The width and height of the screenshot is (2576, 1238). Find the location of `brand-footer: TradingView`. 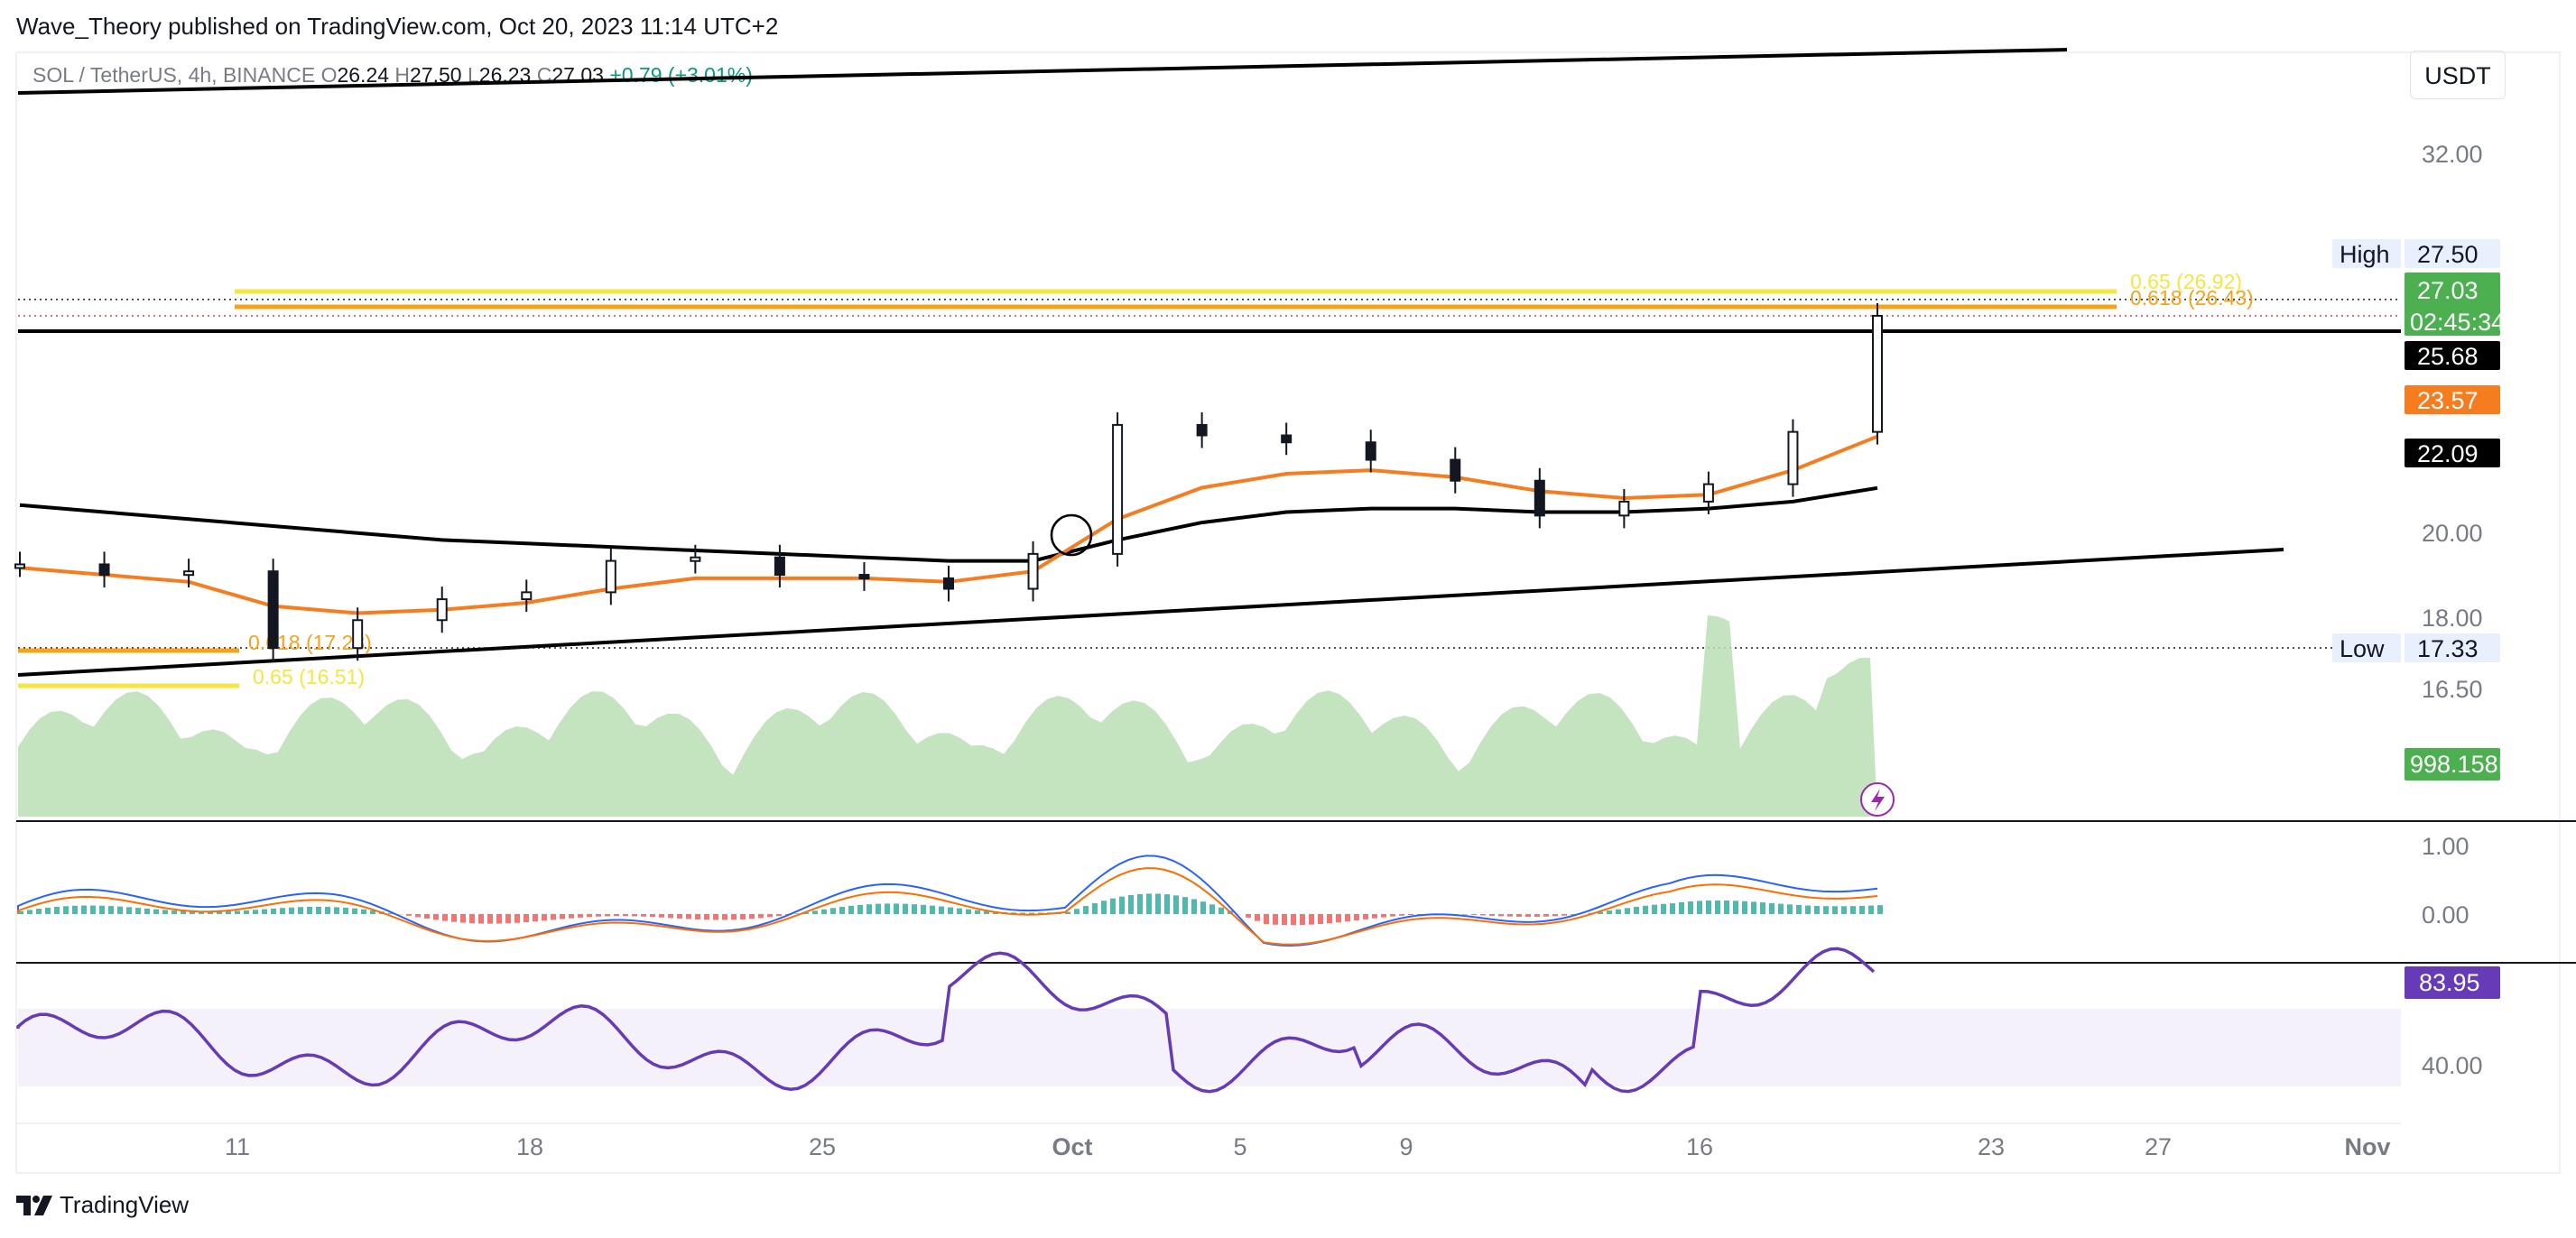

brand-footer: TradingView is located at coordinates (102, 1205).